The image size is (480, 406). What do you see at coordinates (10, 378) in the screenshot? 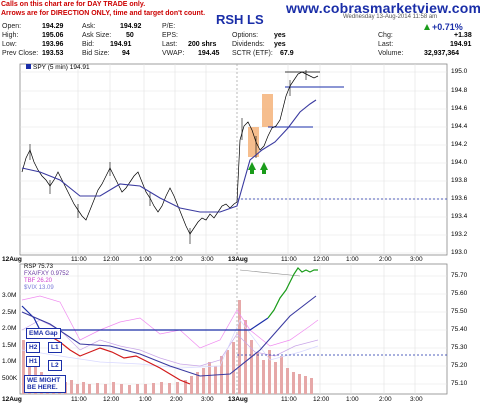
I see `volume-y-tick: 500K` at bounding box center [10, 378].